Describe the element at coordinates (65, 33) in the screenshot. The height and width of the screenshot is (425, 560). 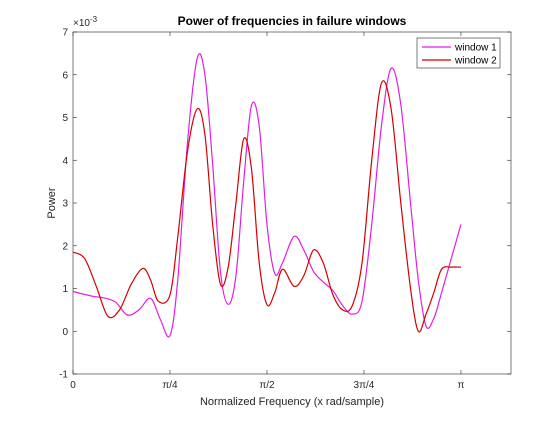
I see `y-tick-label: 7` at that location.